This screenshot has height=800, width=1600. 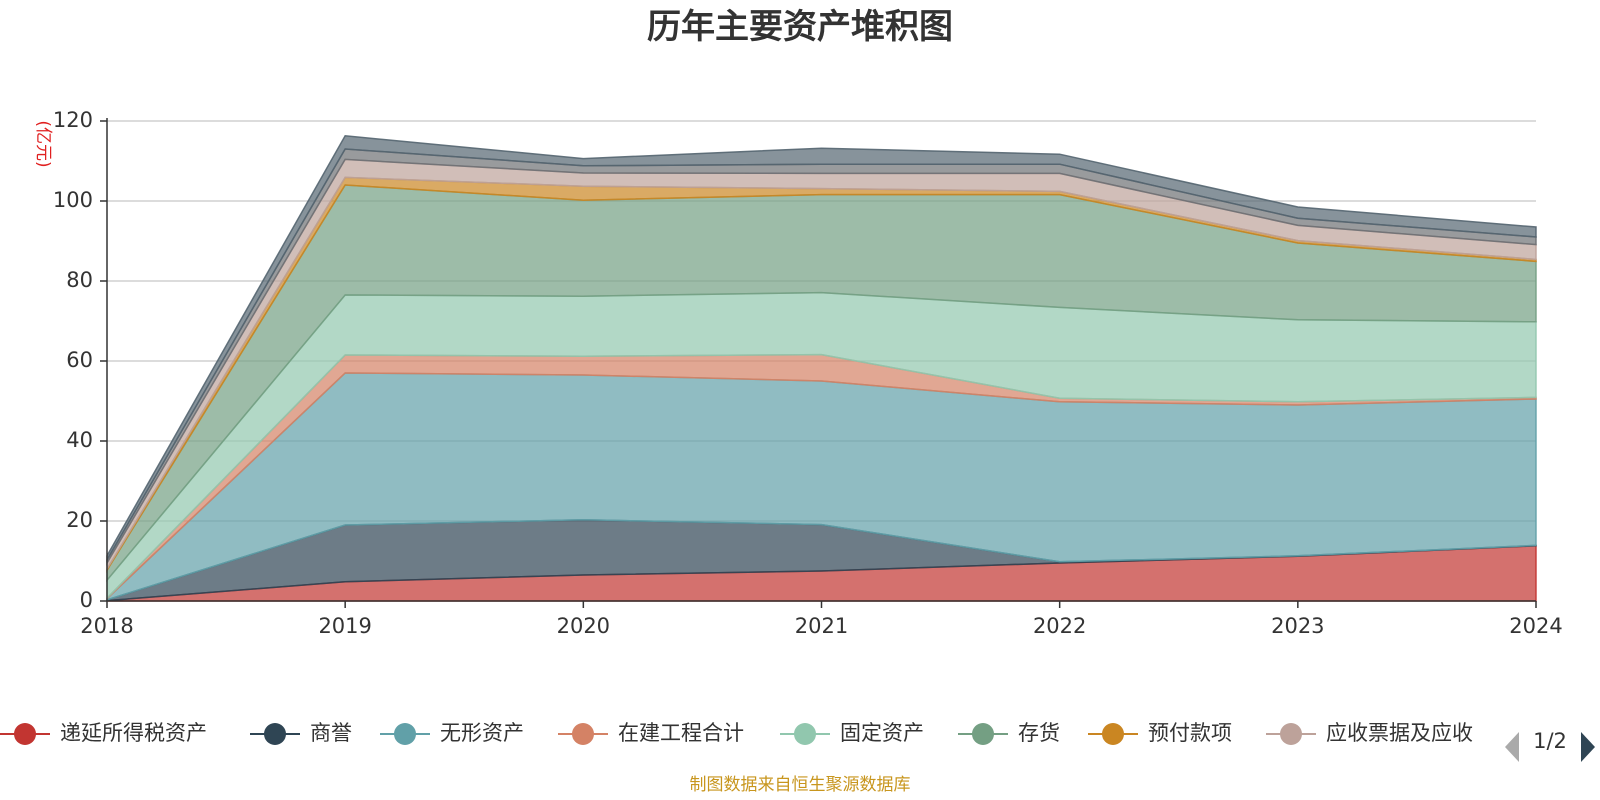 I want to click on legend-item-5: 存货, so click(x=1009, y=733).